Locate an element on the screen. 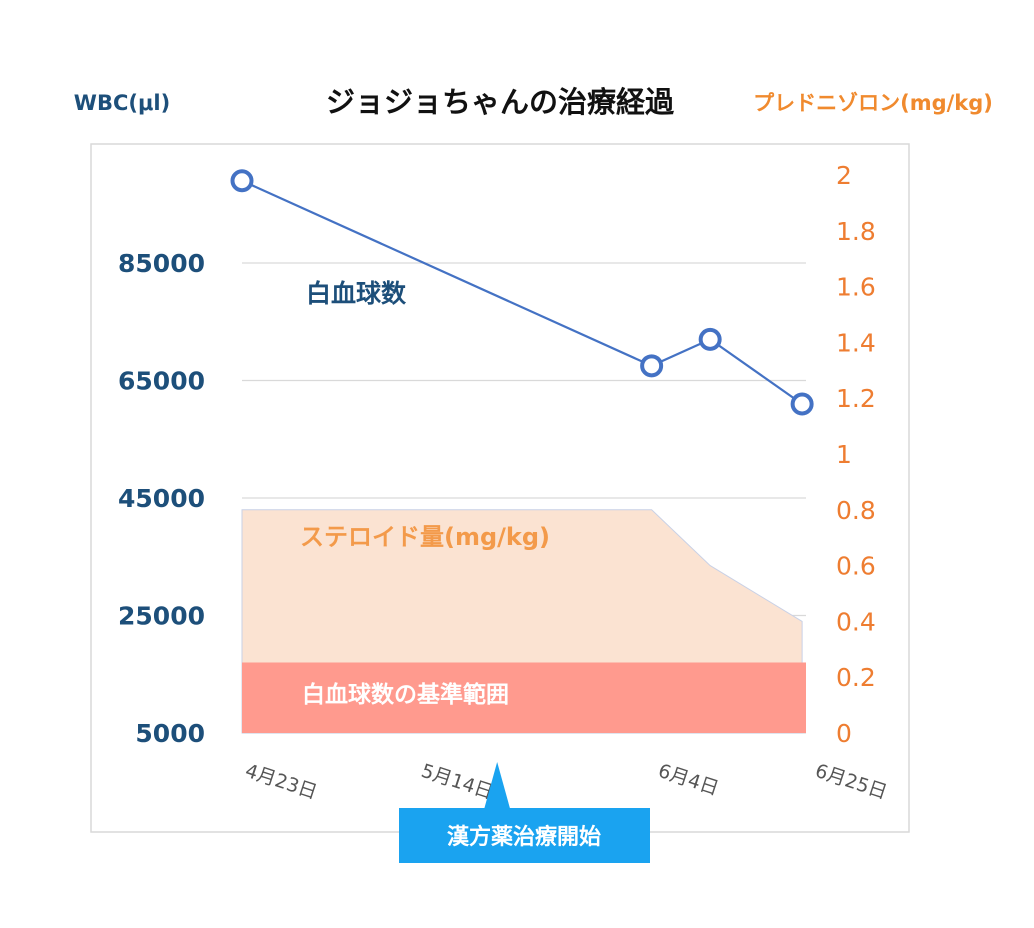 This screenshot has width=1034, height=928. right-tick-label: 1.8 is located at coordinates (856, 231).